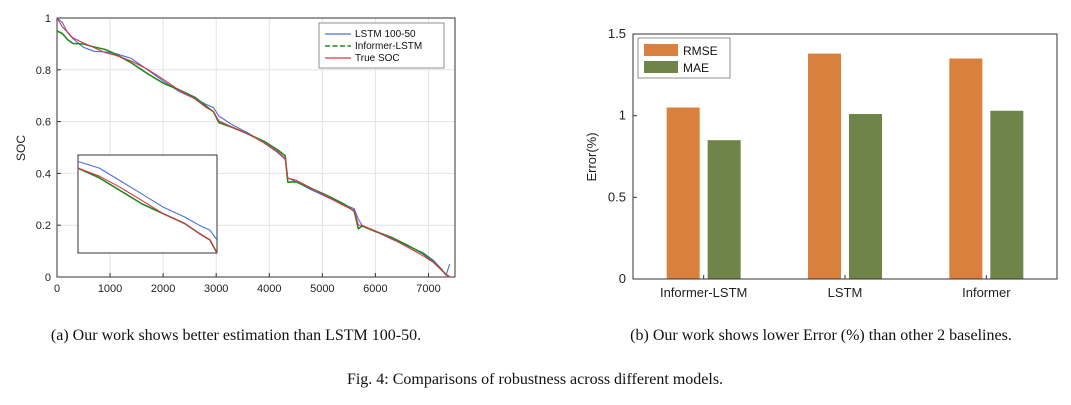  Describe the element at coordinates (428, 289) in the screenshot. I see `x-tick-label: 7000` at that location.